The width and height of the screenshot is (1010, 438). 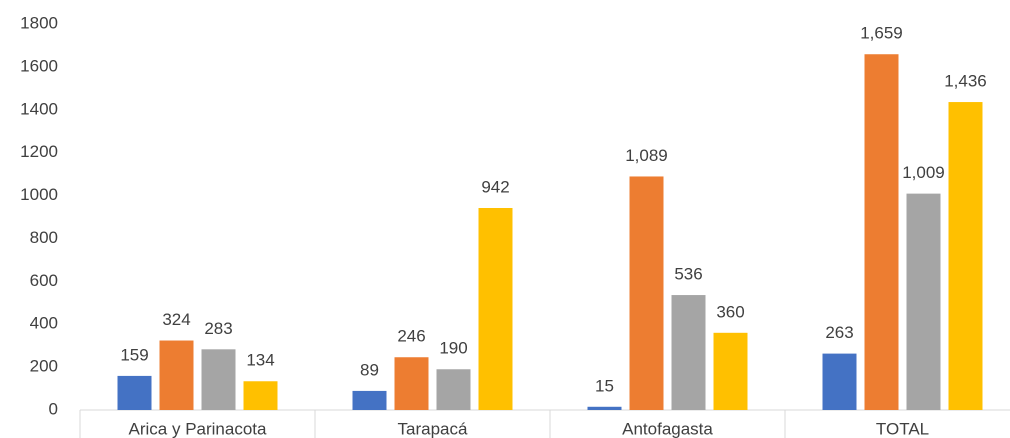 What do you see at coordinates (53, 408) in the screenshot?
I see `y-tick-label: 0` at bounding box center [53, 408].